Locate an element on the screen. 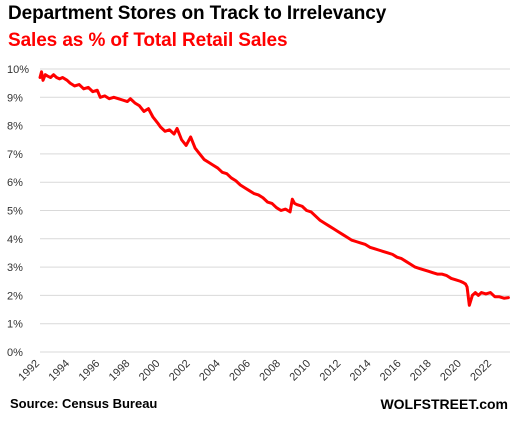  x-tick-label: 2002 is located at coordinates (180, 371).